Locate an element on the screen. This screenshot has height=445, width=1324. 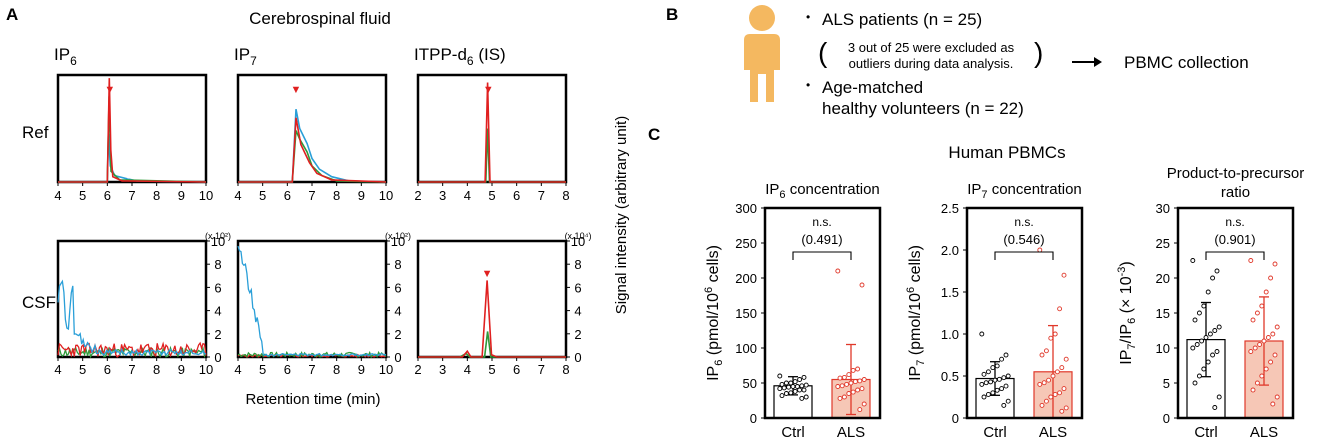
x-tick-label: 3 is located at coordinates (442, 369).